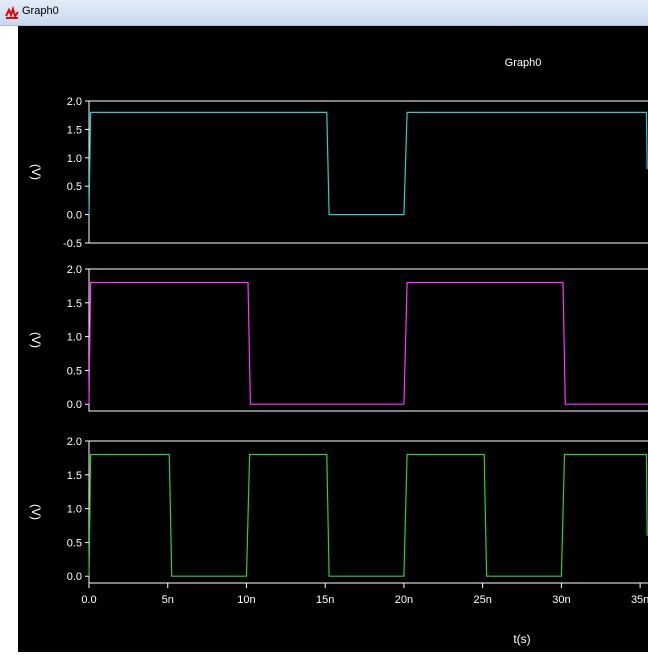  What do you see at coordinates (404, 600) in the screenshot?
I see `x-tick-label: 20n` at bounding box center [404, 600].